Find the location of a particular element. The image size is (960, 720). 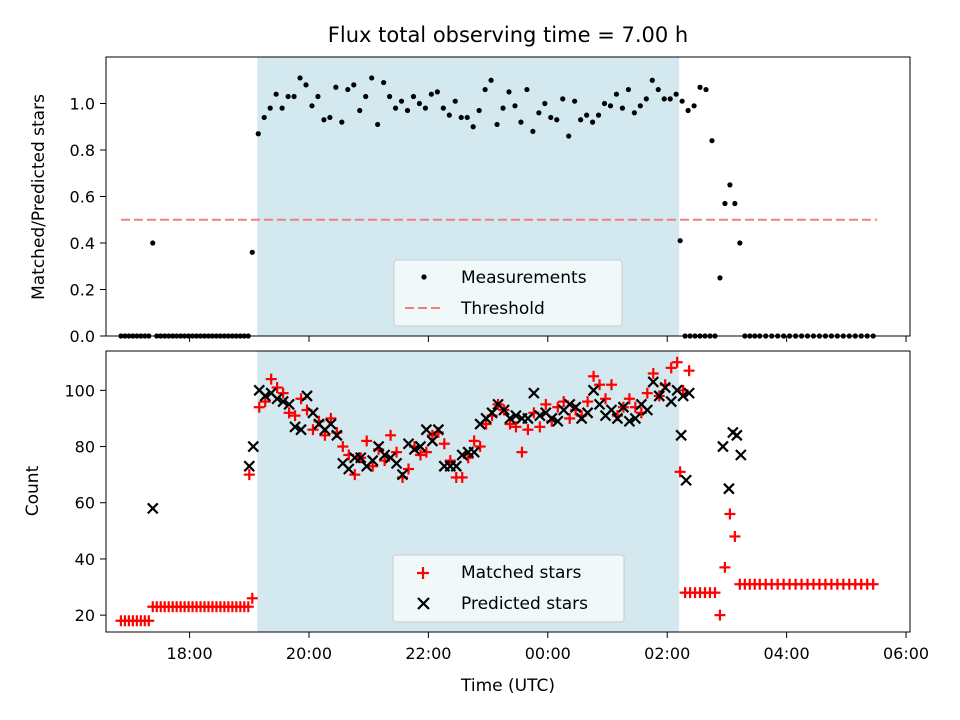

bottom-y-axis-label: Count is located at coordinates (33, 490).